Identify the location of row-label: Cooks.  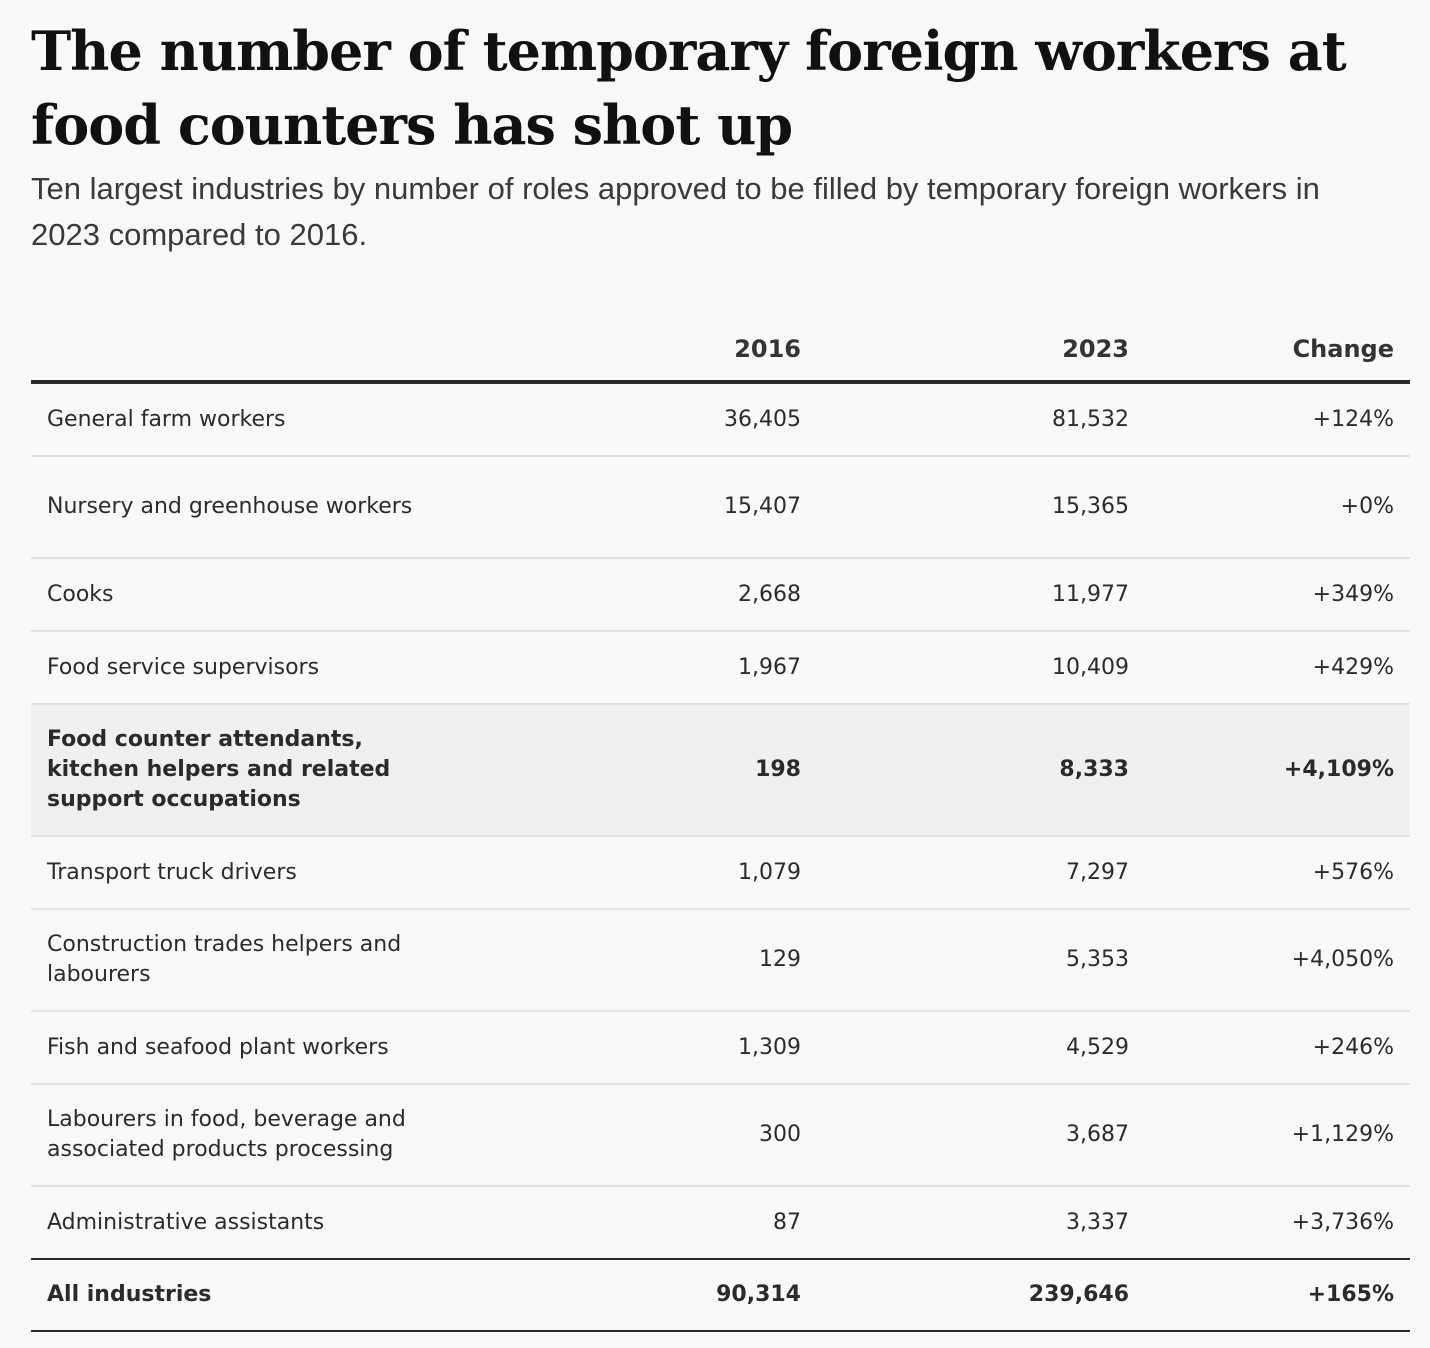
(235, 595).